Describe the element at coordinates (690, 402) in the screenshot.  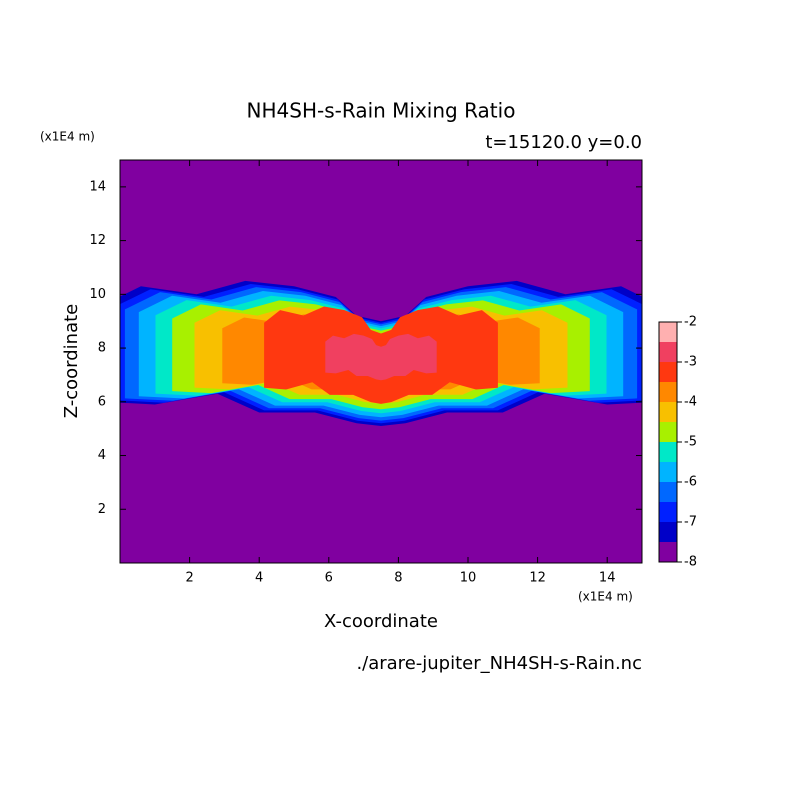
I see `colorbar-tick-label: -4` at that location.